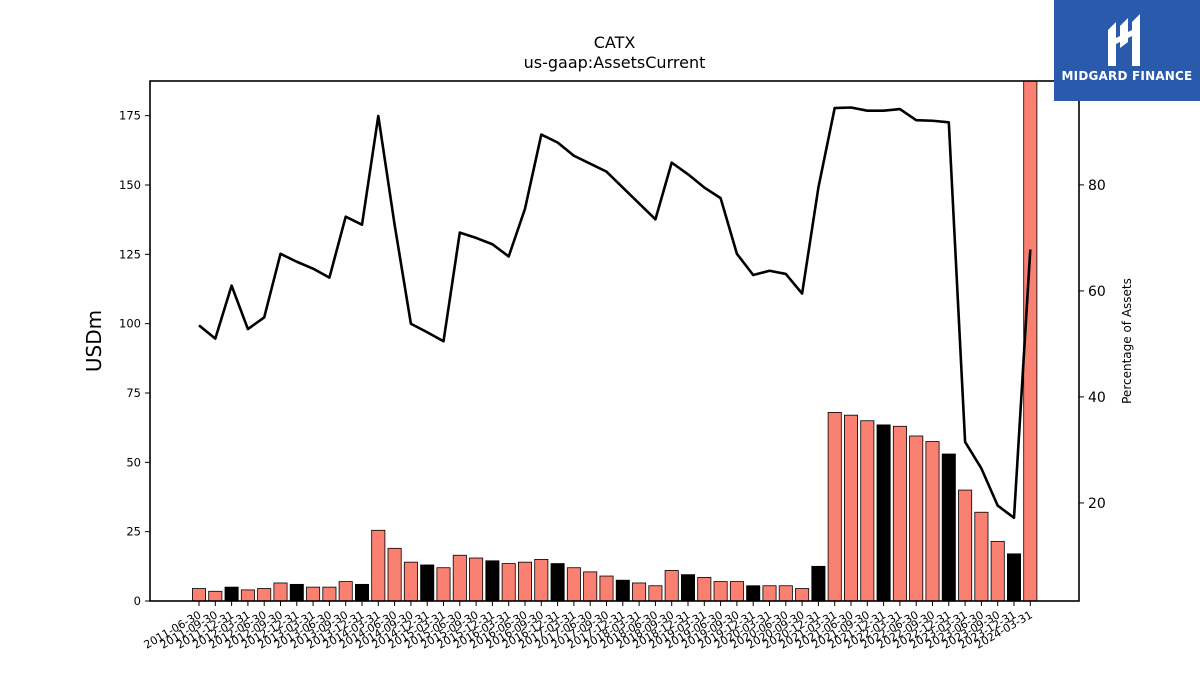 The image size is (1200, 675). Describe the element at coordinates (1097, 504) in the screenshot. I see `y-right-tick-label: 20` at that location.